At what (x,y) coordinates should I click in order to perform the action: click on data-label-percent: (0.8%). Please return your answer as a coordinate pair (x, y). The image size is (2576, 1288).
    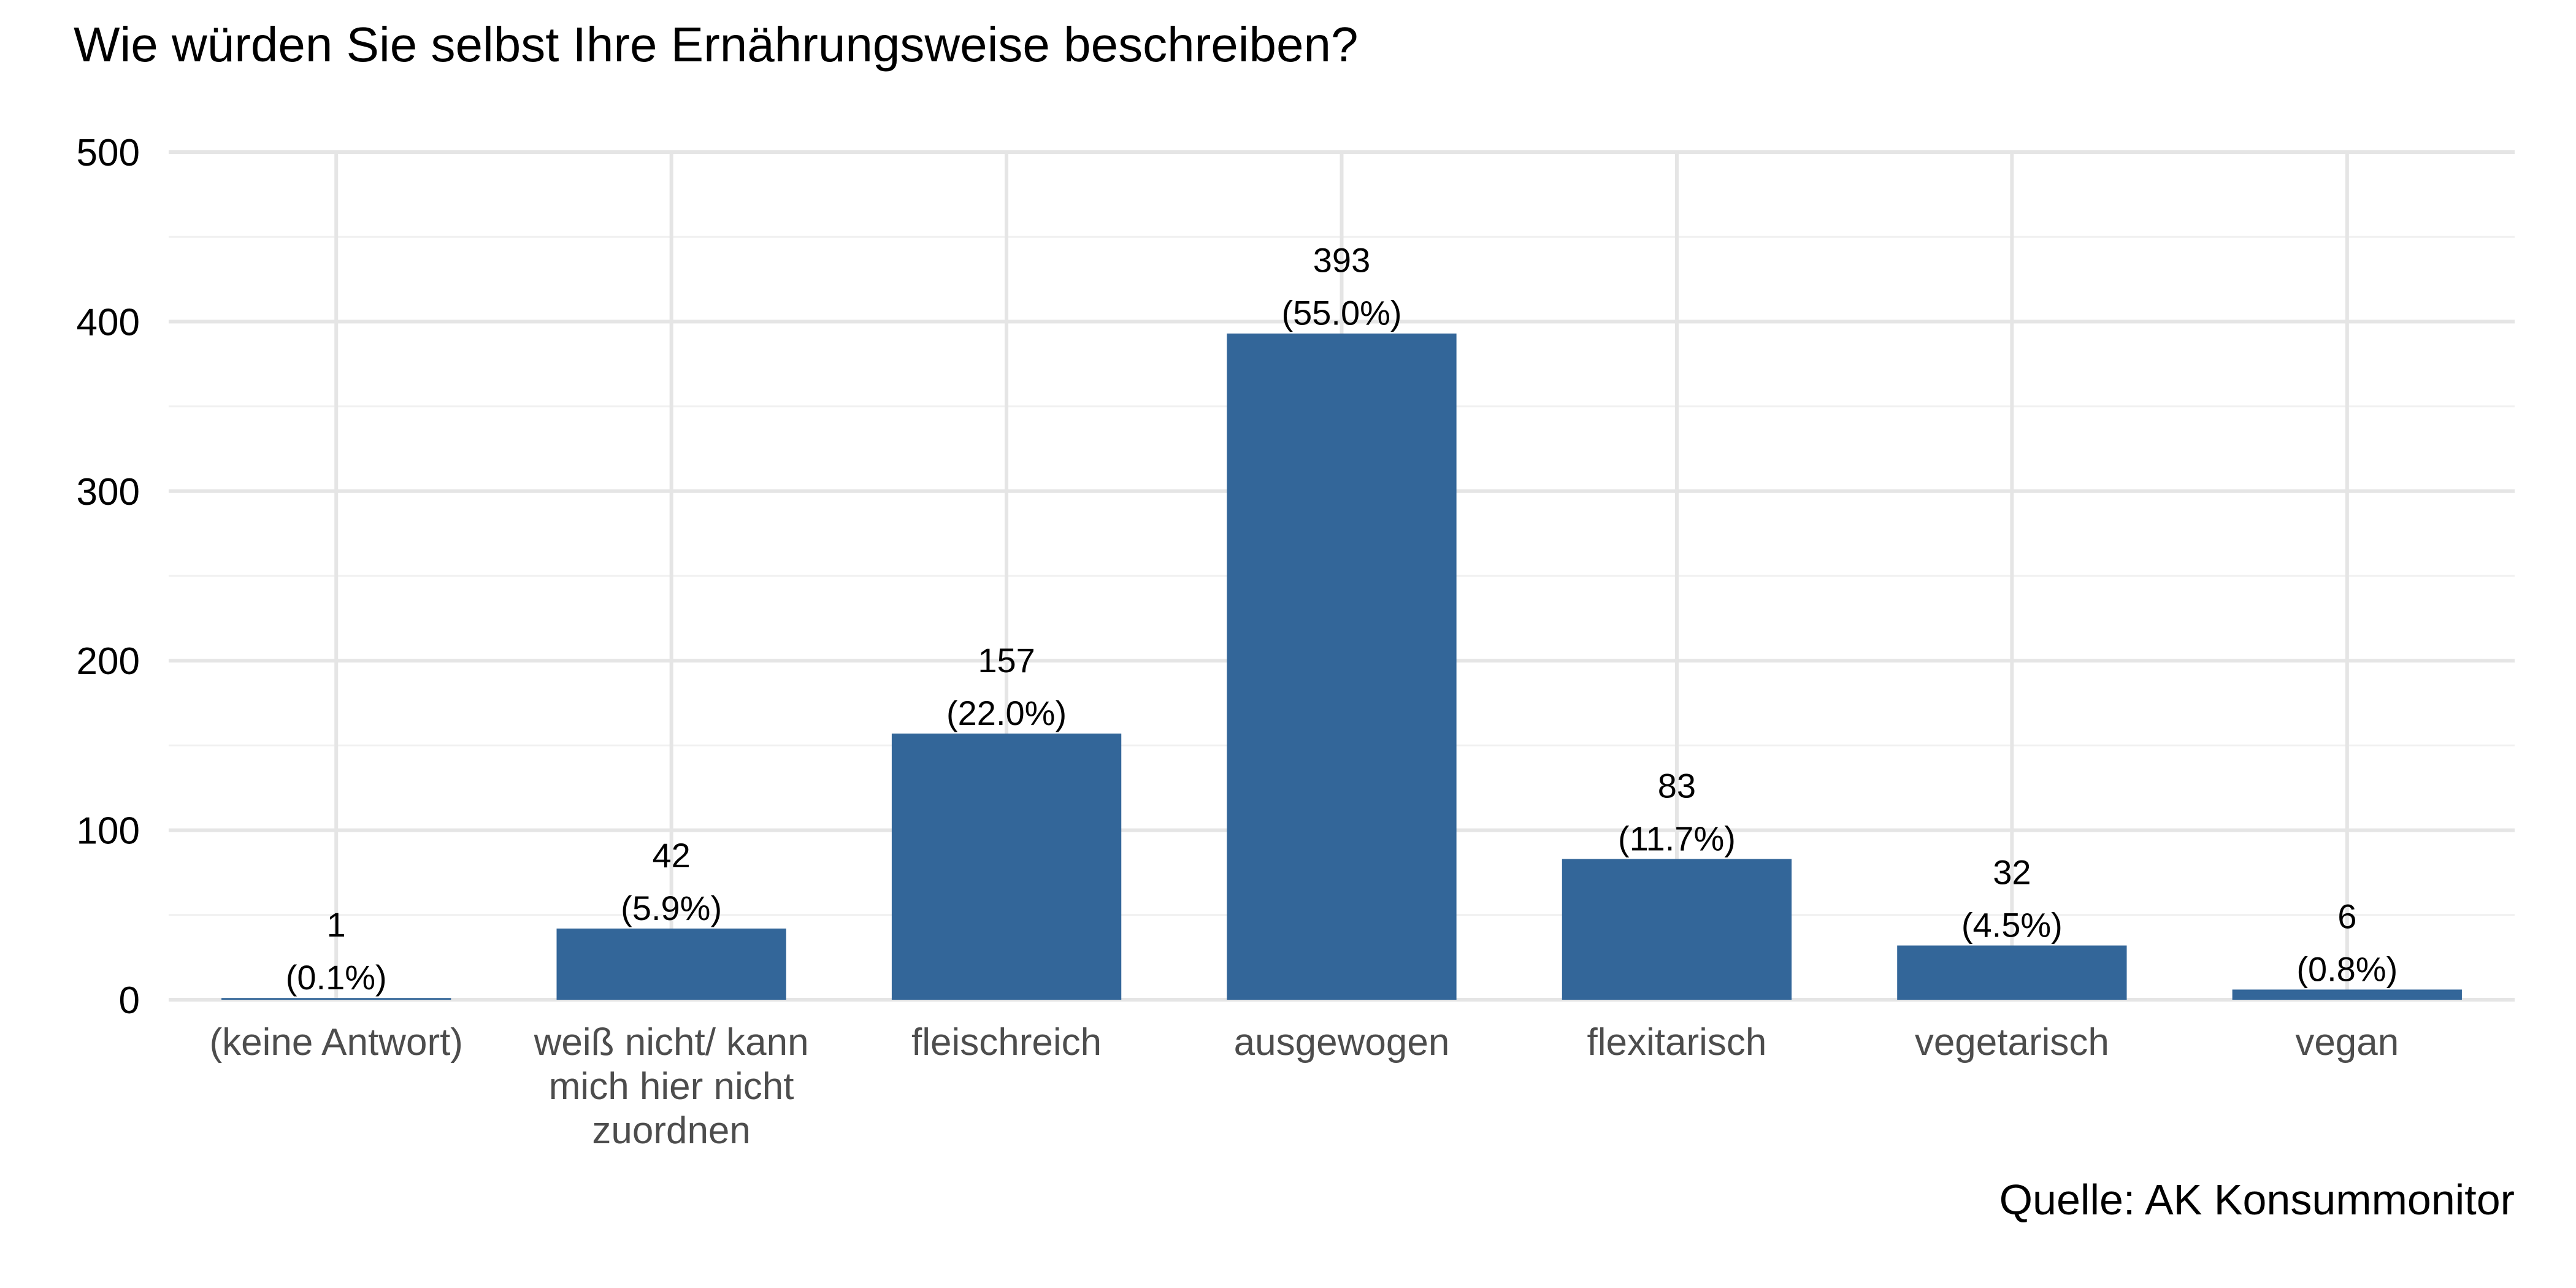
    Looking at the image, I should click on (2347, 968).